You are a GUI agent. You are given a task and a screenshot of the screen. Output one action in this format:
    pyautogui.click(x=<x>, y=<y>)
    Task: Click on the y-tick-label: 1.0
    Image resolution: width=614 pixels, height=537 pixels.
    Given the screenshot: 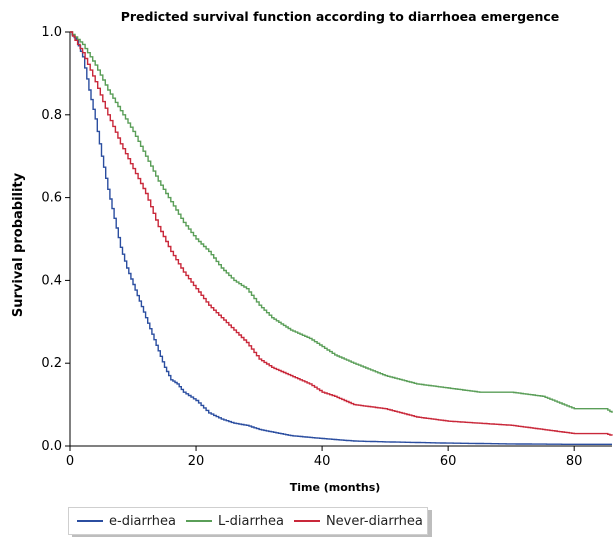 What is the action you would take?
    pyautogui.click(x=51, y=32)
    